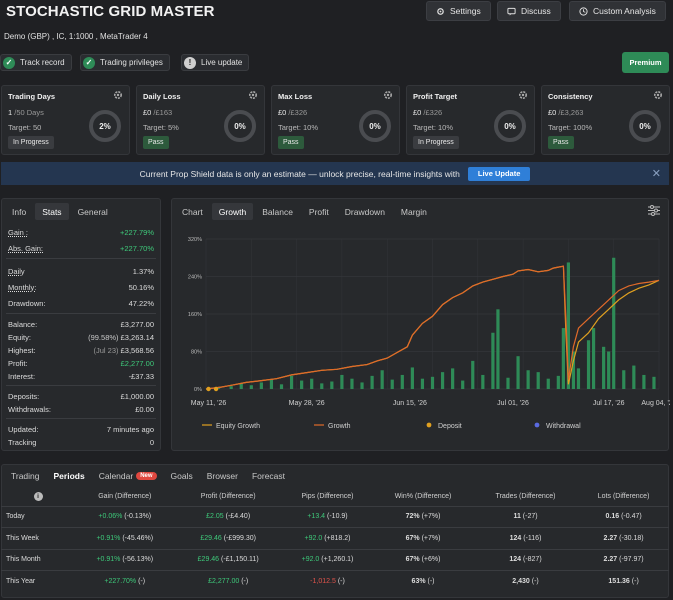 The width and height of the screenshot is (673, 600). I want to click on tab-periods: Periods, so click(69, 476).